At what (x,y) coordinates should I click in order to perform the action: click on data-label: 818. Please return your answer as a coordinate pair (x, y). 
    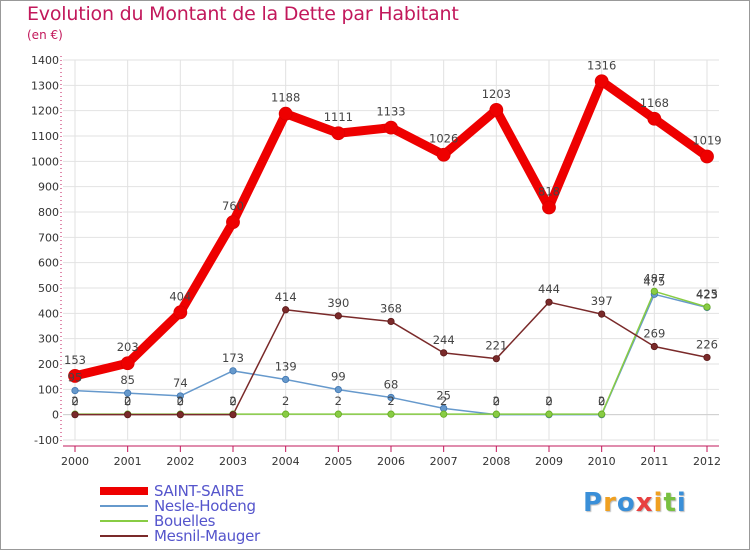
    Looking at the image, I should click on (549, 191).